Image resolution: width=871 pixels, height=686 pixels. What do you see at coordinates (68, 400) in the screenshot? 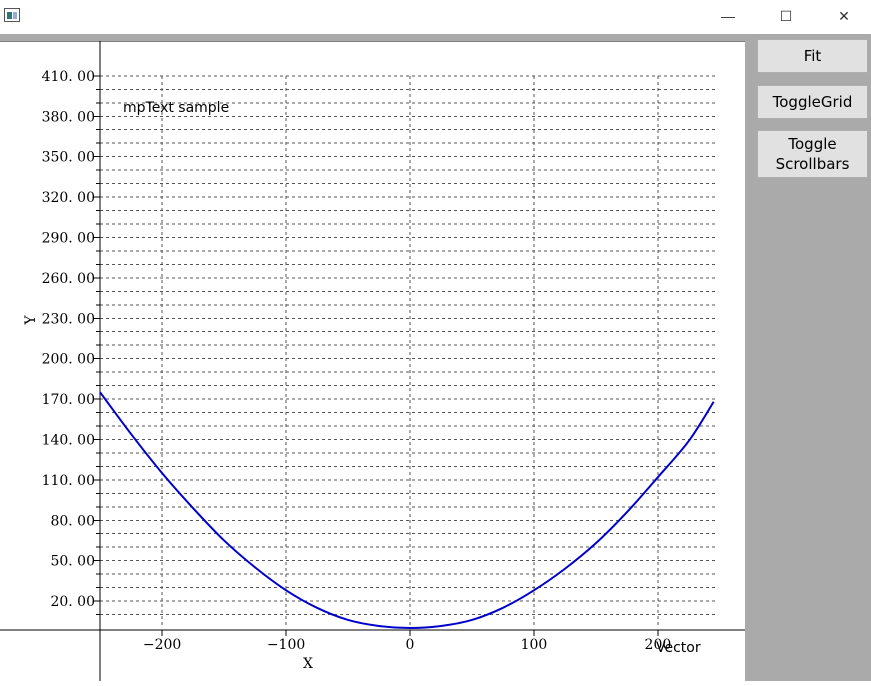
I see `y-tick-label: 170. 00` at bounding box center [68, 400].